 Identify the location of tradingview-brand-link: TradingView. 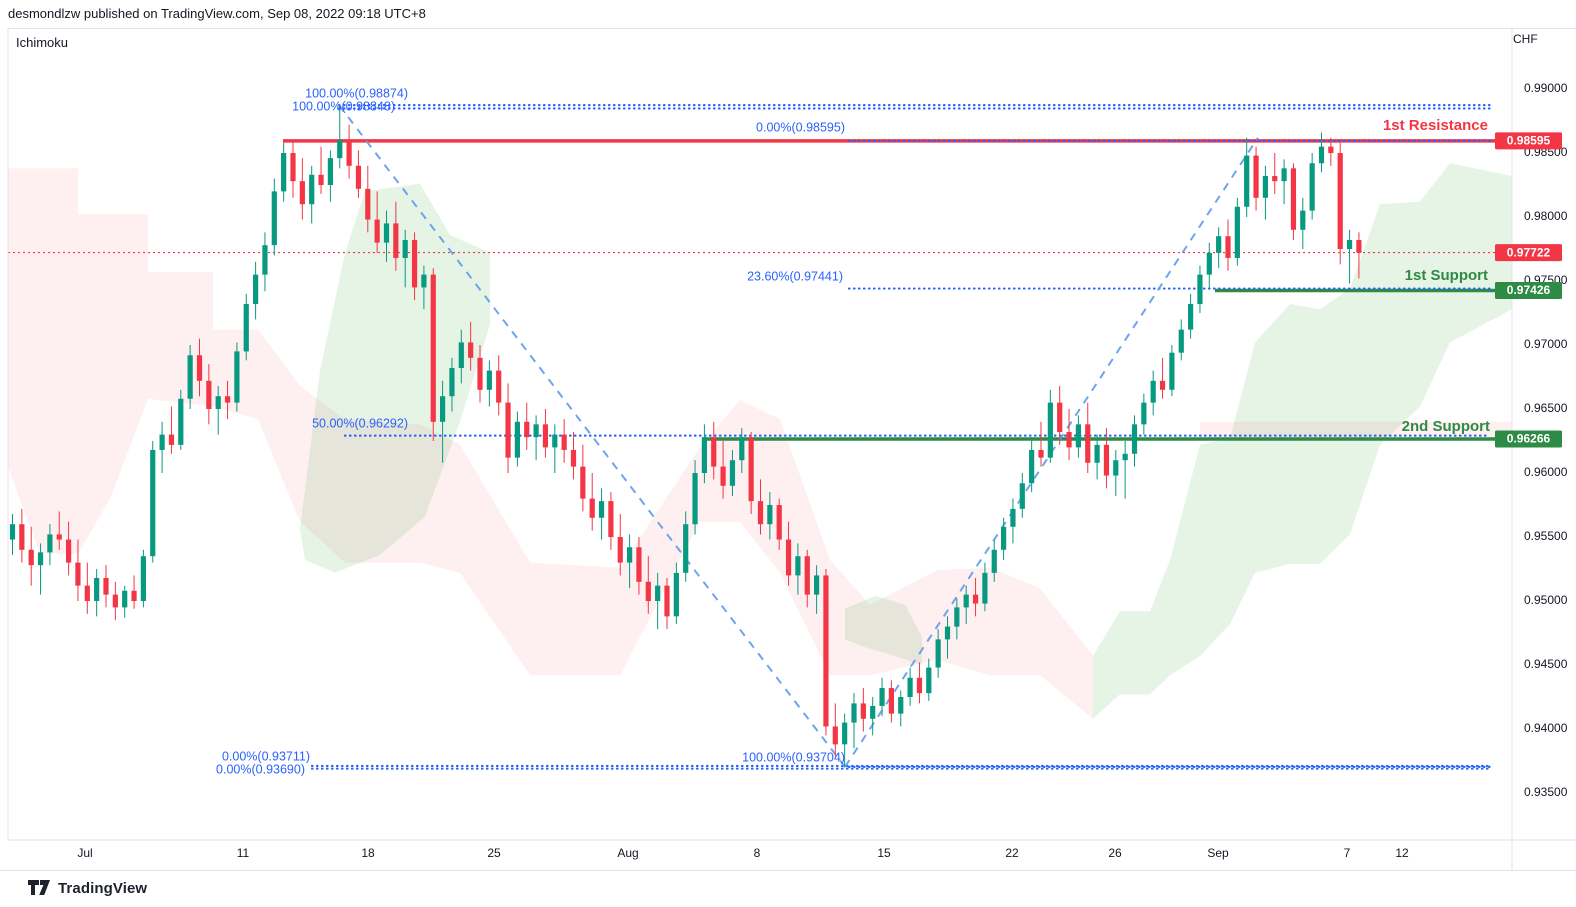
(87, 888).